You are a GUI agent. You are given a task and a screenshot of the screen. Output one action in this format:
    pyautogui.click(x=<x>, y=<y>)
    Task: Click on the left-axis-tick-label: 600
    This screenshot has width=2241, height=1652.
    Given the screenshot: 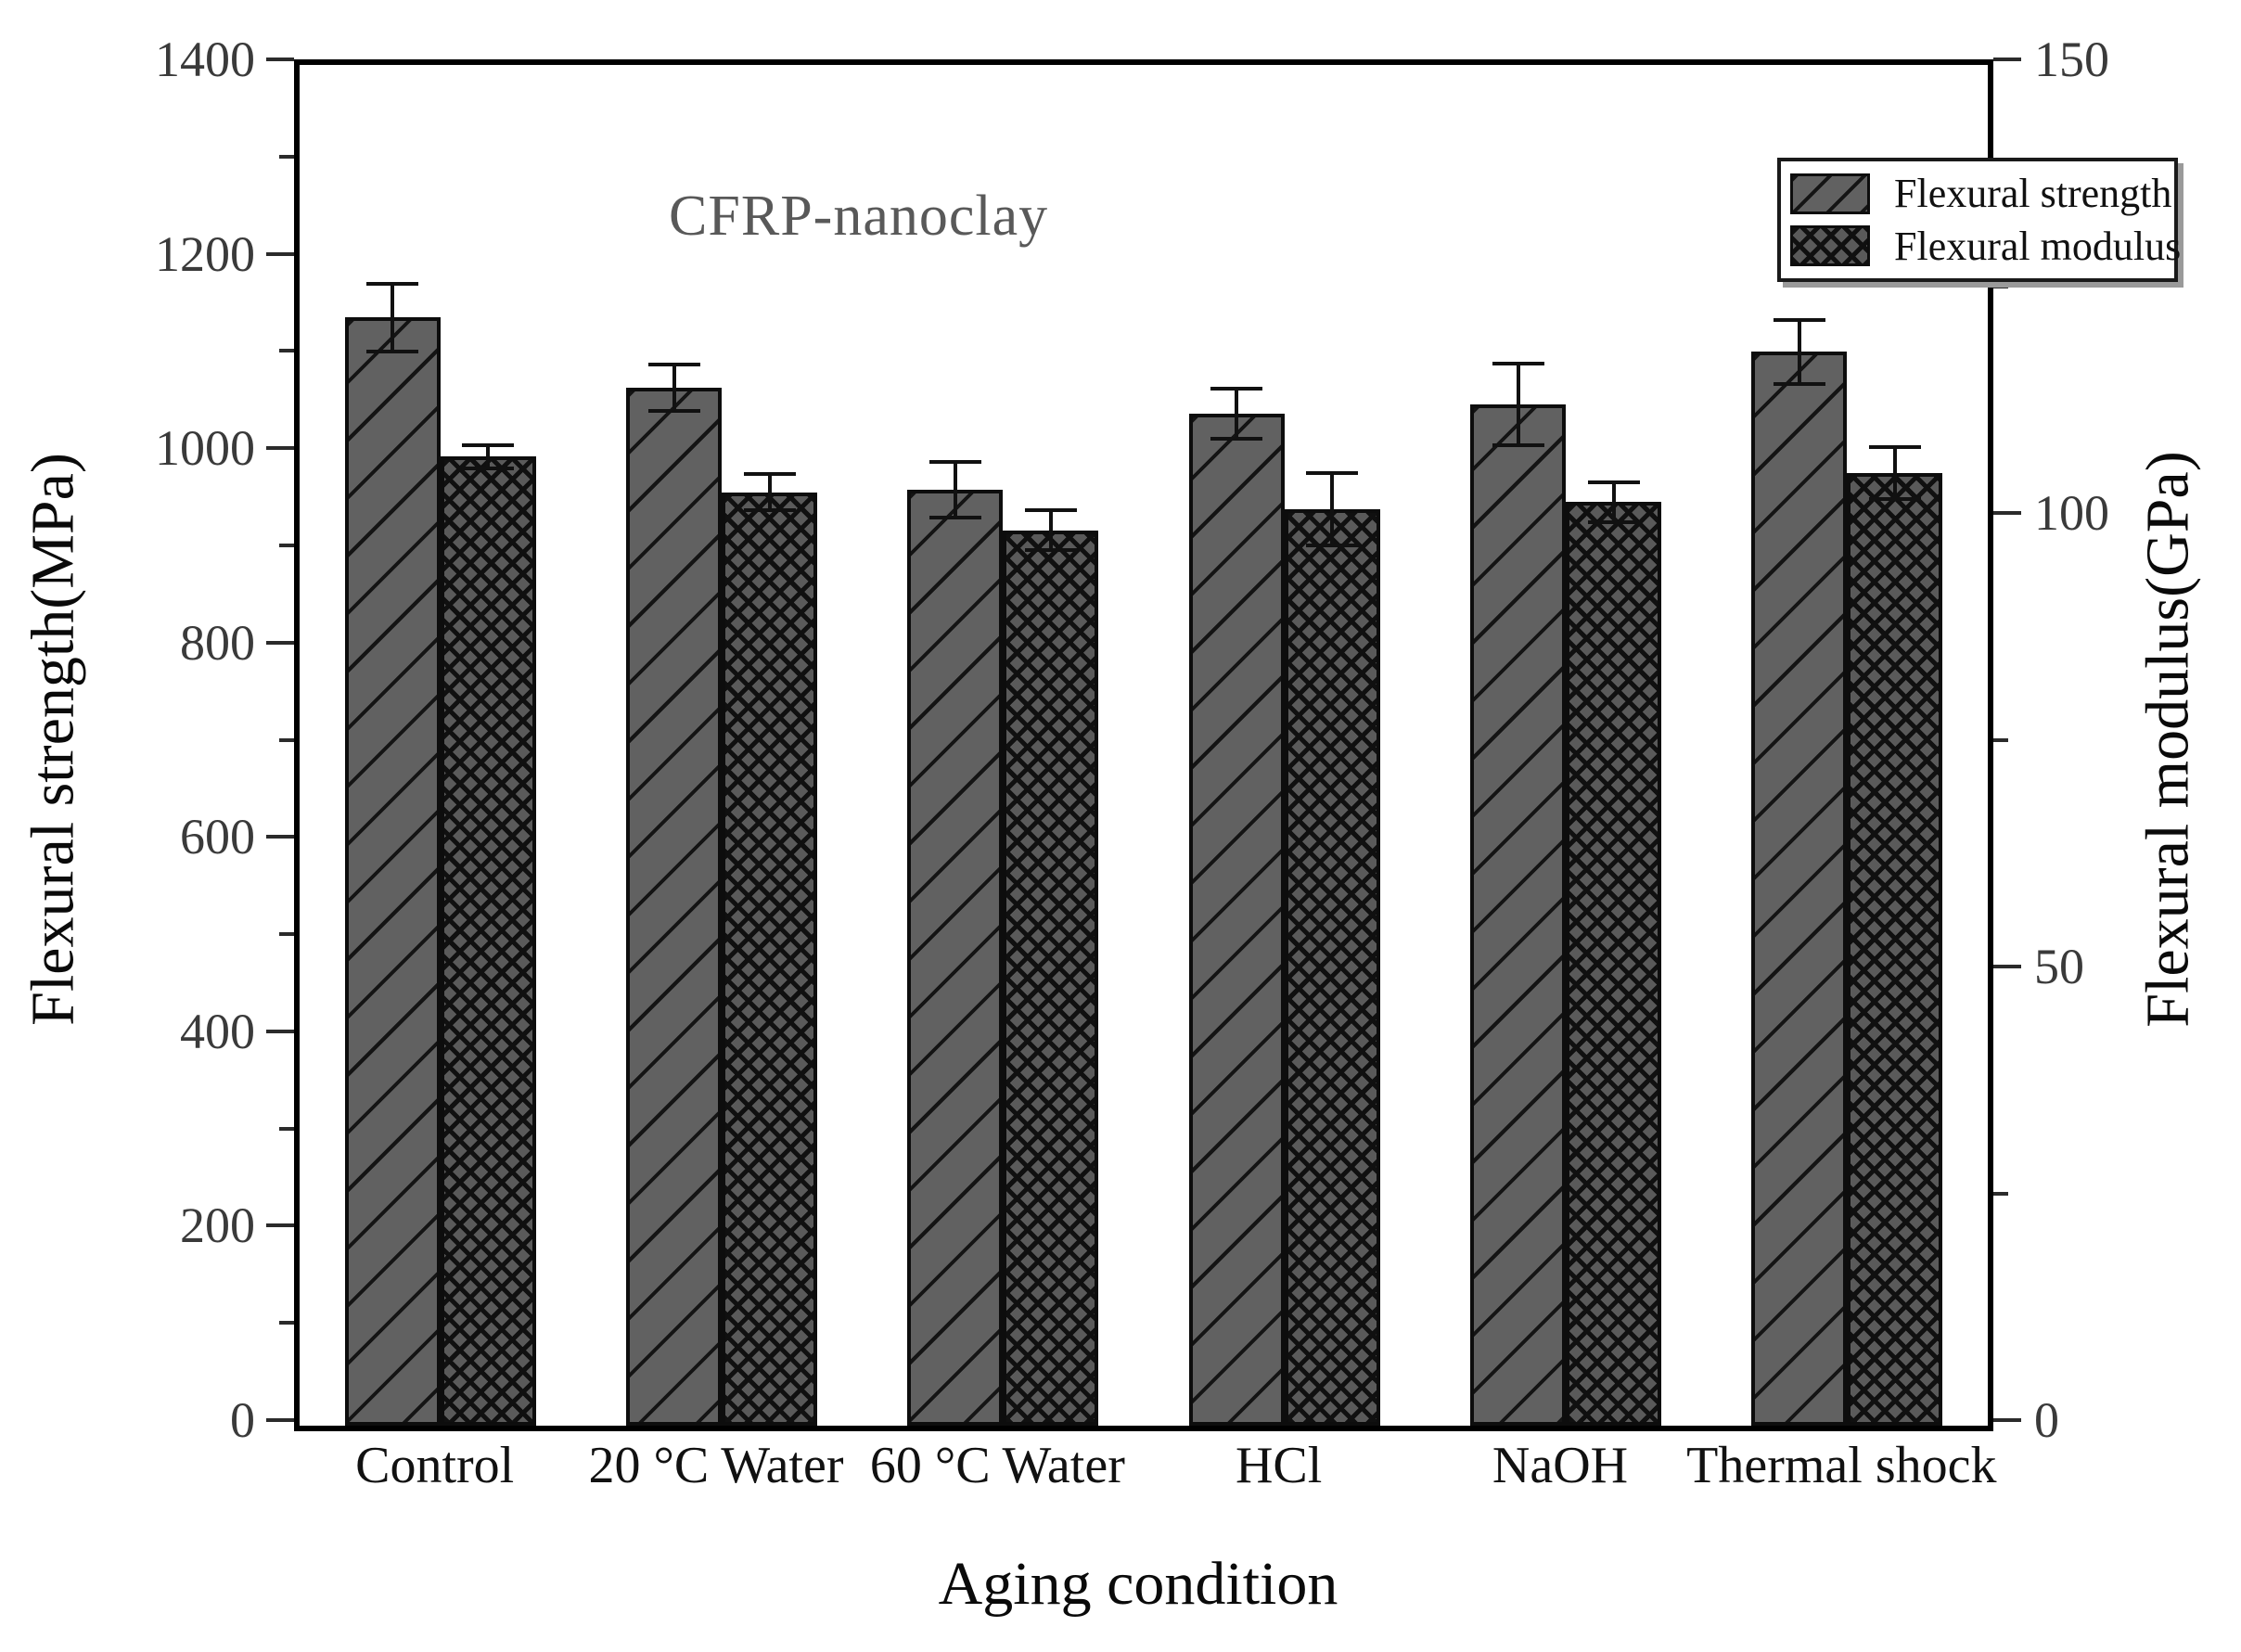 What is the action you would take?
    pyautogui.click(x=217, y=837)
    